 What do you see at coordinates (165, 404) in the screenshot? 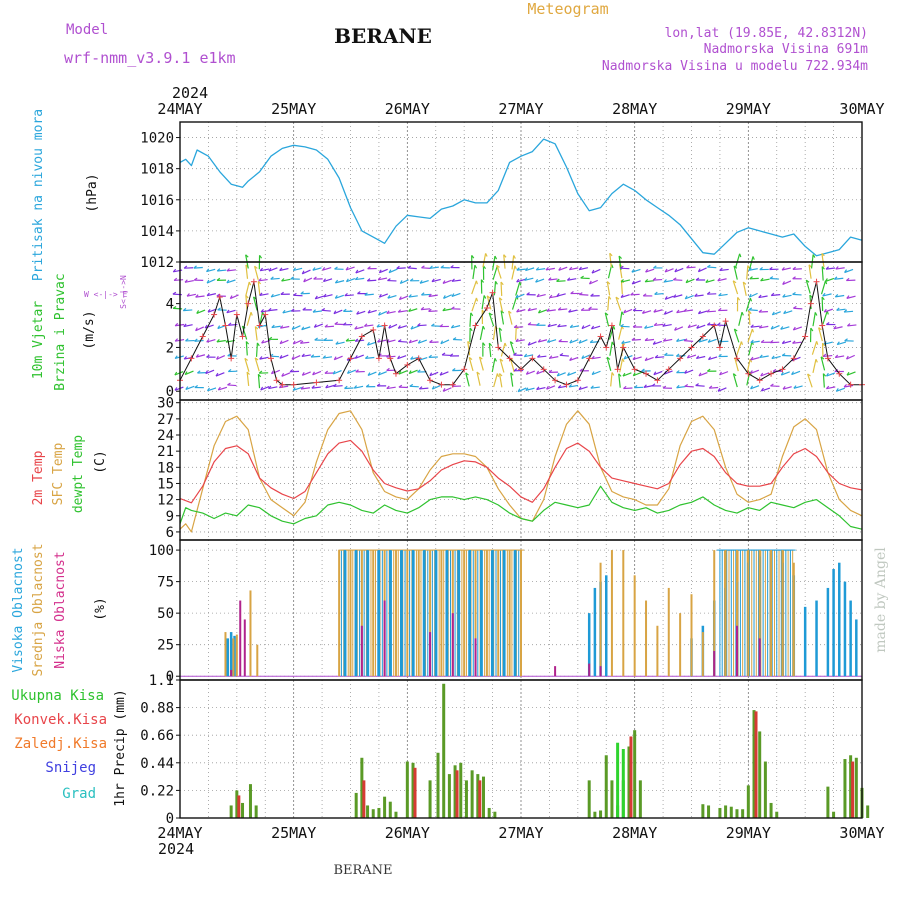
I see `temp-tick-8: 30` at bounding box center [165, 404].